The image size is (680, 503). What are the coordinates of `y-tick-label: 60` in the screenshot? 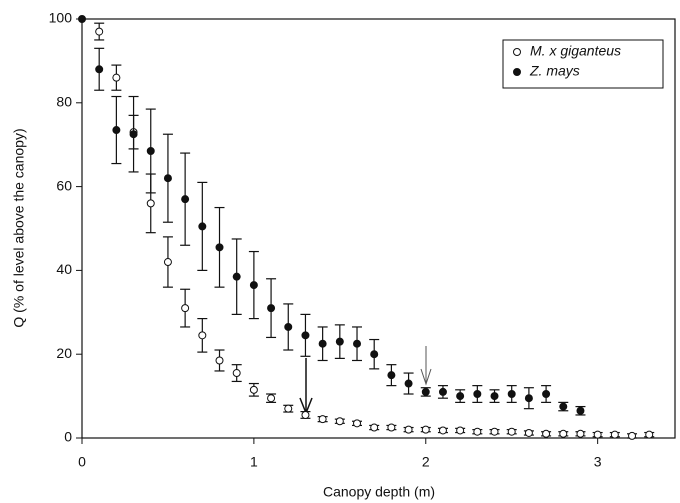 It's located at (64, 185).